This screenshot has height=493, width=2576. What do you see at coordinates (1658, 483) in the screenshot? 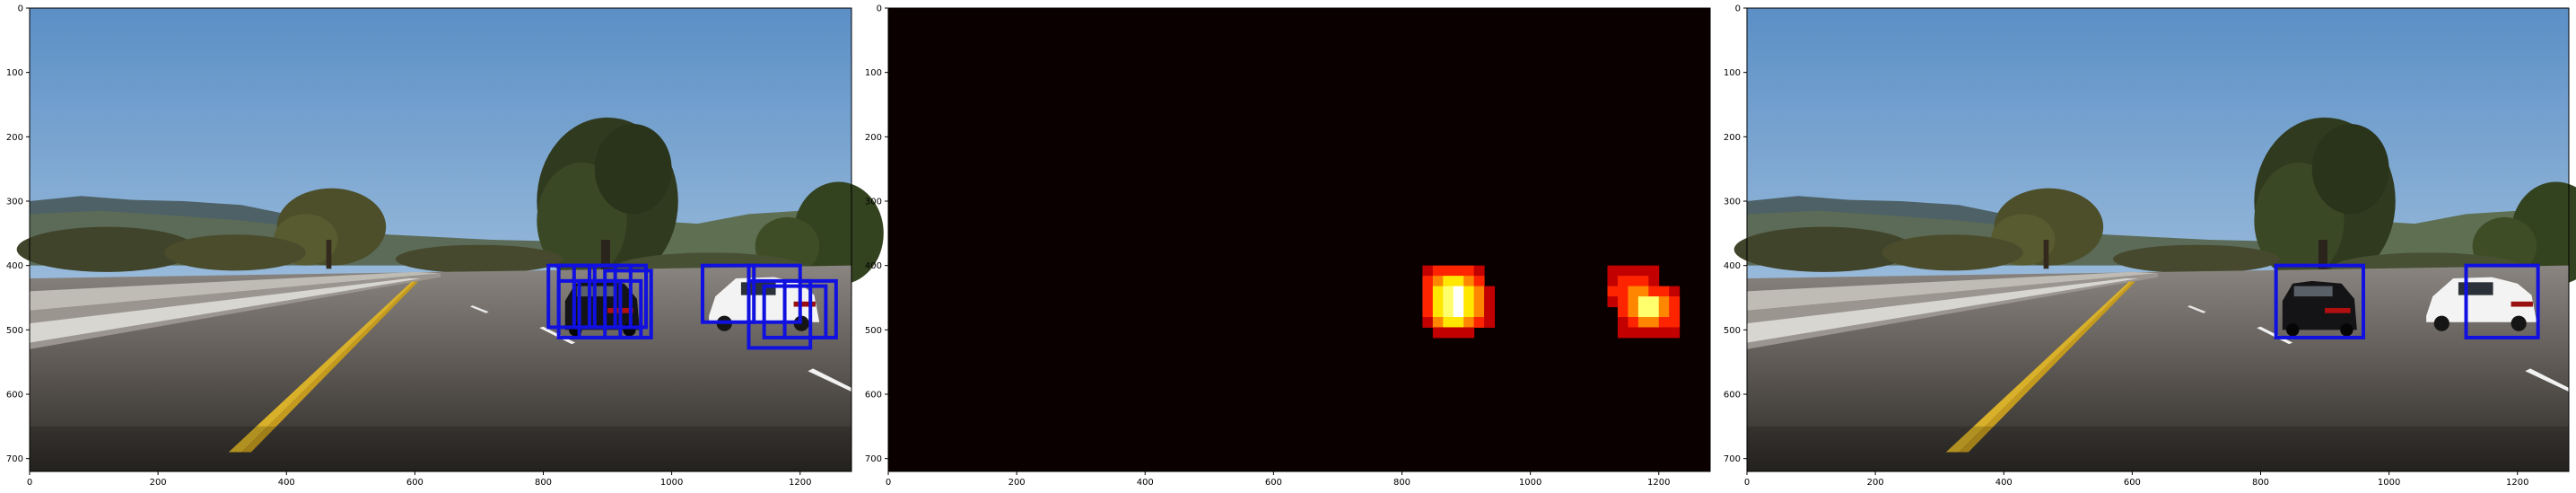
I see `x-tick-label: 1200` at bounding box center [1658, 483].